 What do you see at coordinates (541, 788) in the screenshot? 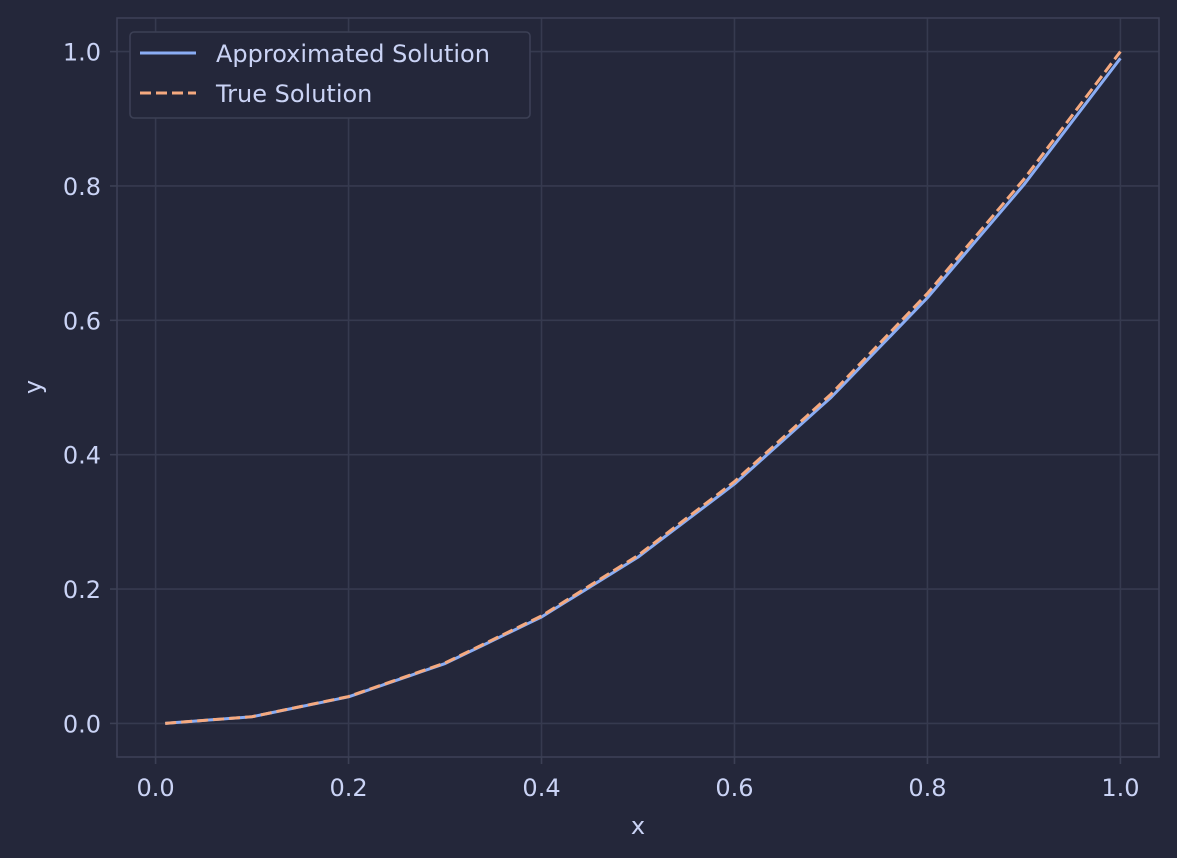
I see `x-tick-label: 0.4` at bounding box center [541, 788].